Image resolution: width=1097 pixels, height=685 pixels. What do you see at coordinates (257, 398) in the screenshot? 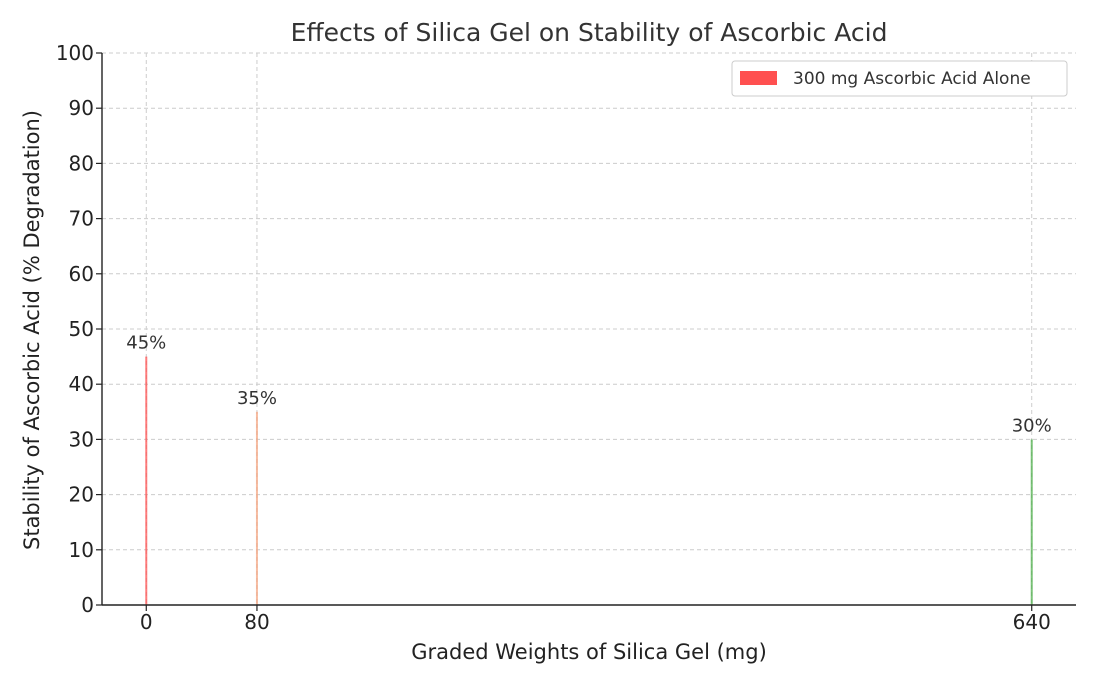
I see `data-label: 35%` at bounding box center [257, 398].